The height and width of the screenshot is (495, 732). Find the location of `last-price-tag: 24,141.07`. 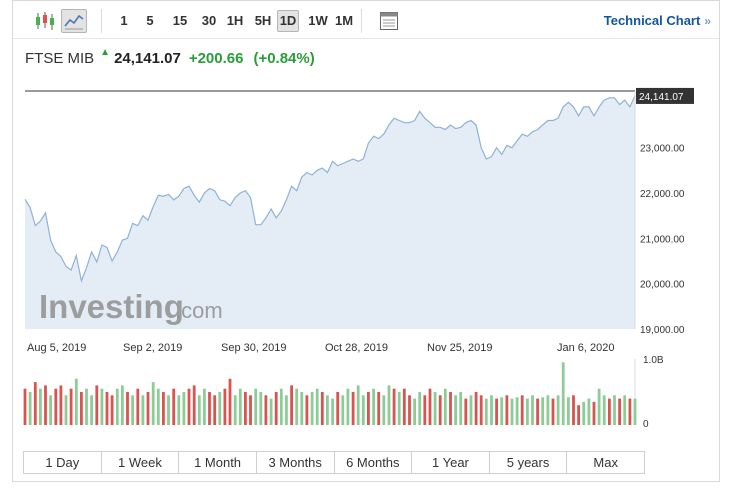

last-price-tag: 24,141.07 is located at coordinates (665, 95).